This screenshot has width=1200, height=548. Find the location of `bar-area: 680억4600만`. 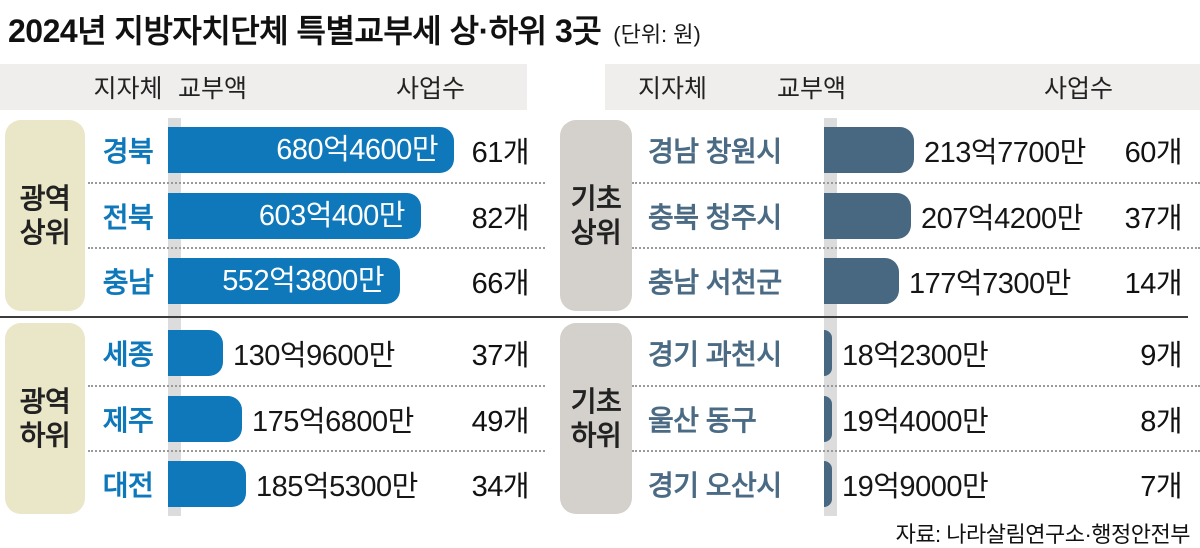

bar-area: 680억4600만 is located at coordinates (311, 150).